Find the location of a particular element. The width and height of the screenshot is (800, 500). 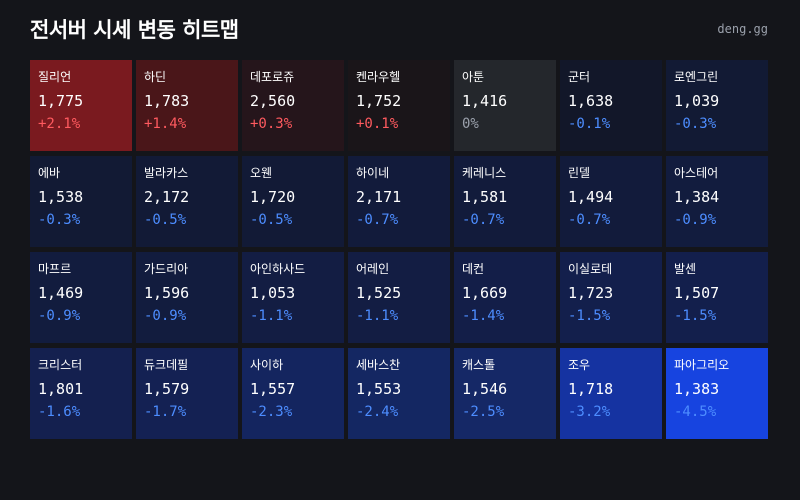

server-name: 파아그리오 is located at coordinates (702, 365).